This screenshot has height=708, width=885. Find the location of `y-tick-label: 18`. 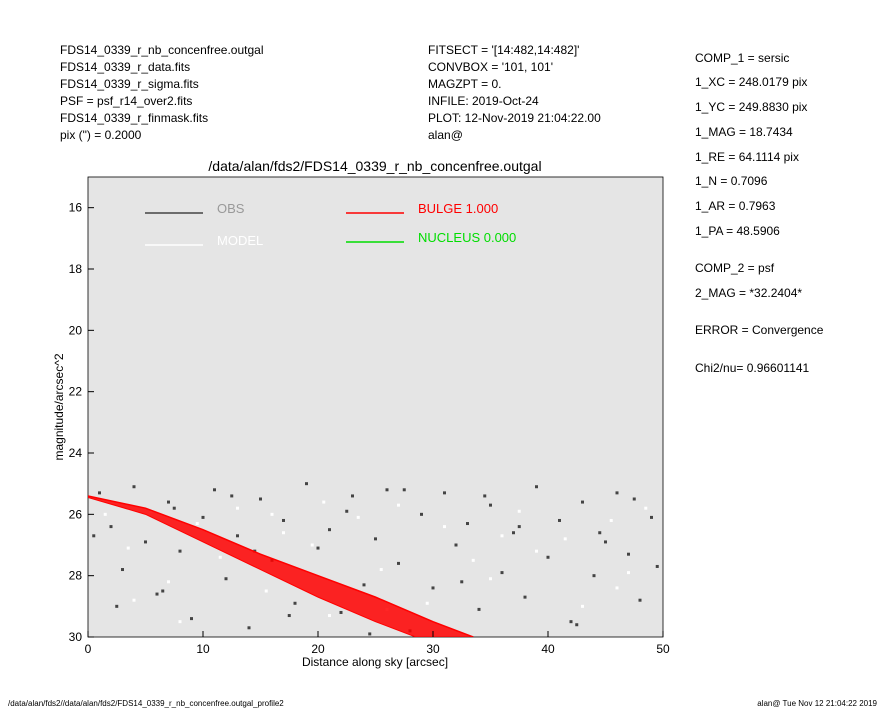

y-tick-label: 18 is located at coordinates (76, 269).